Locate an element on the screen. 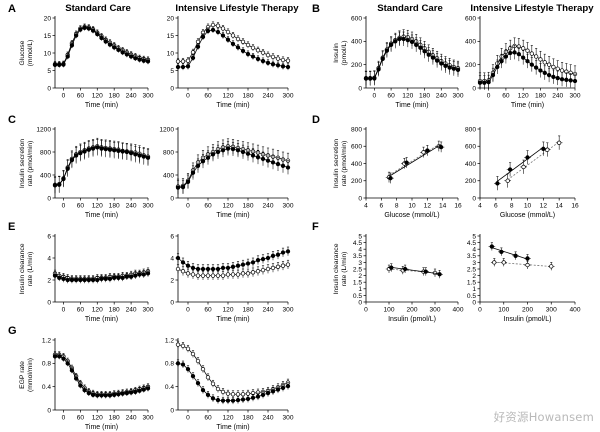 Image resolution: width=600 pixels, height=432 pixels. y-axis-label: (mmol/L) is located at coordinates (30, 53).